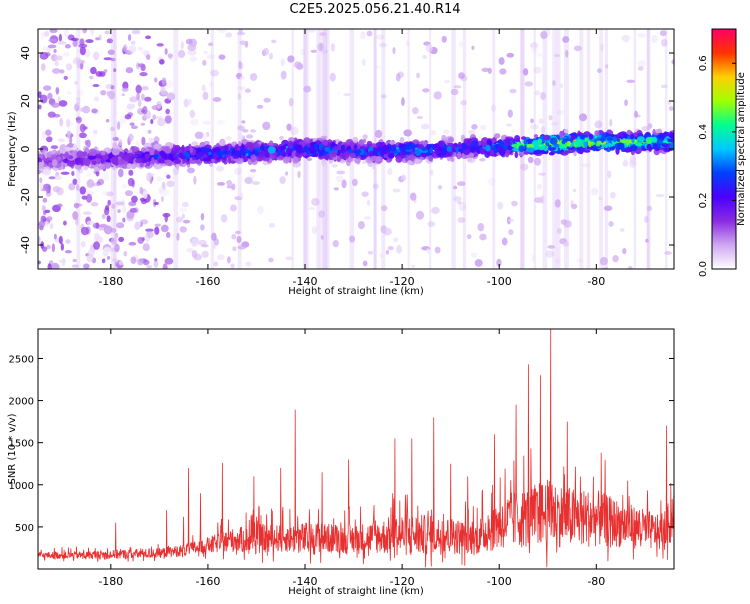 This screenshot has height=604, width=750. What do you see at coordinates (741, 149) in the screenshot?
I see `colorbar-label: Normalized spectral amplitude` at bounding box center [741, 149].